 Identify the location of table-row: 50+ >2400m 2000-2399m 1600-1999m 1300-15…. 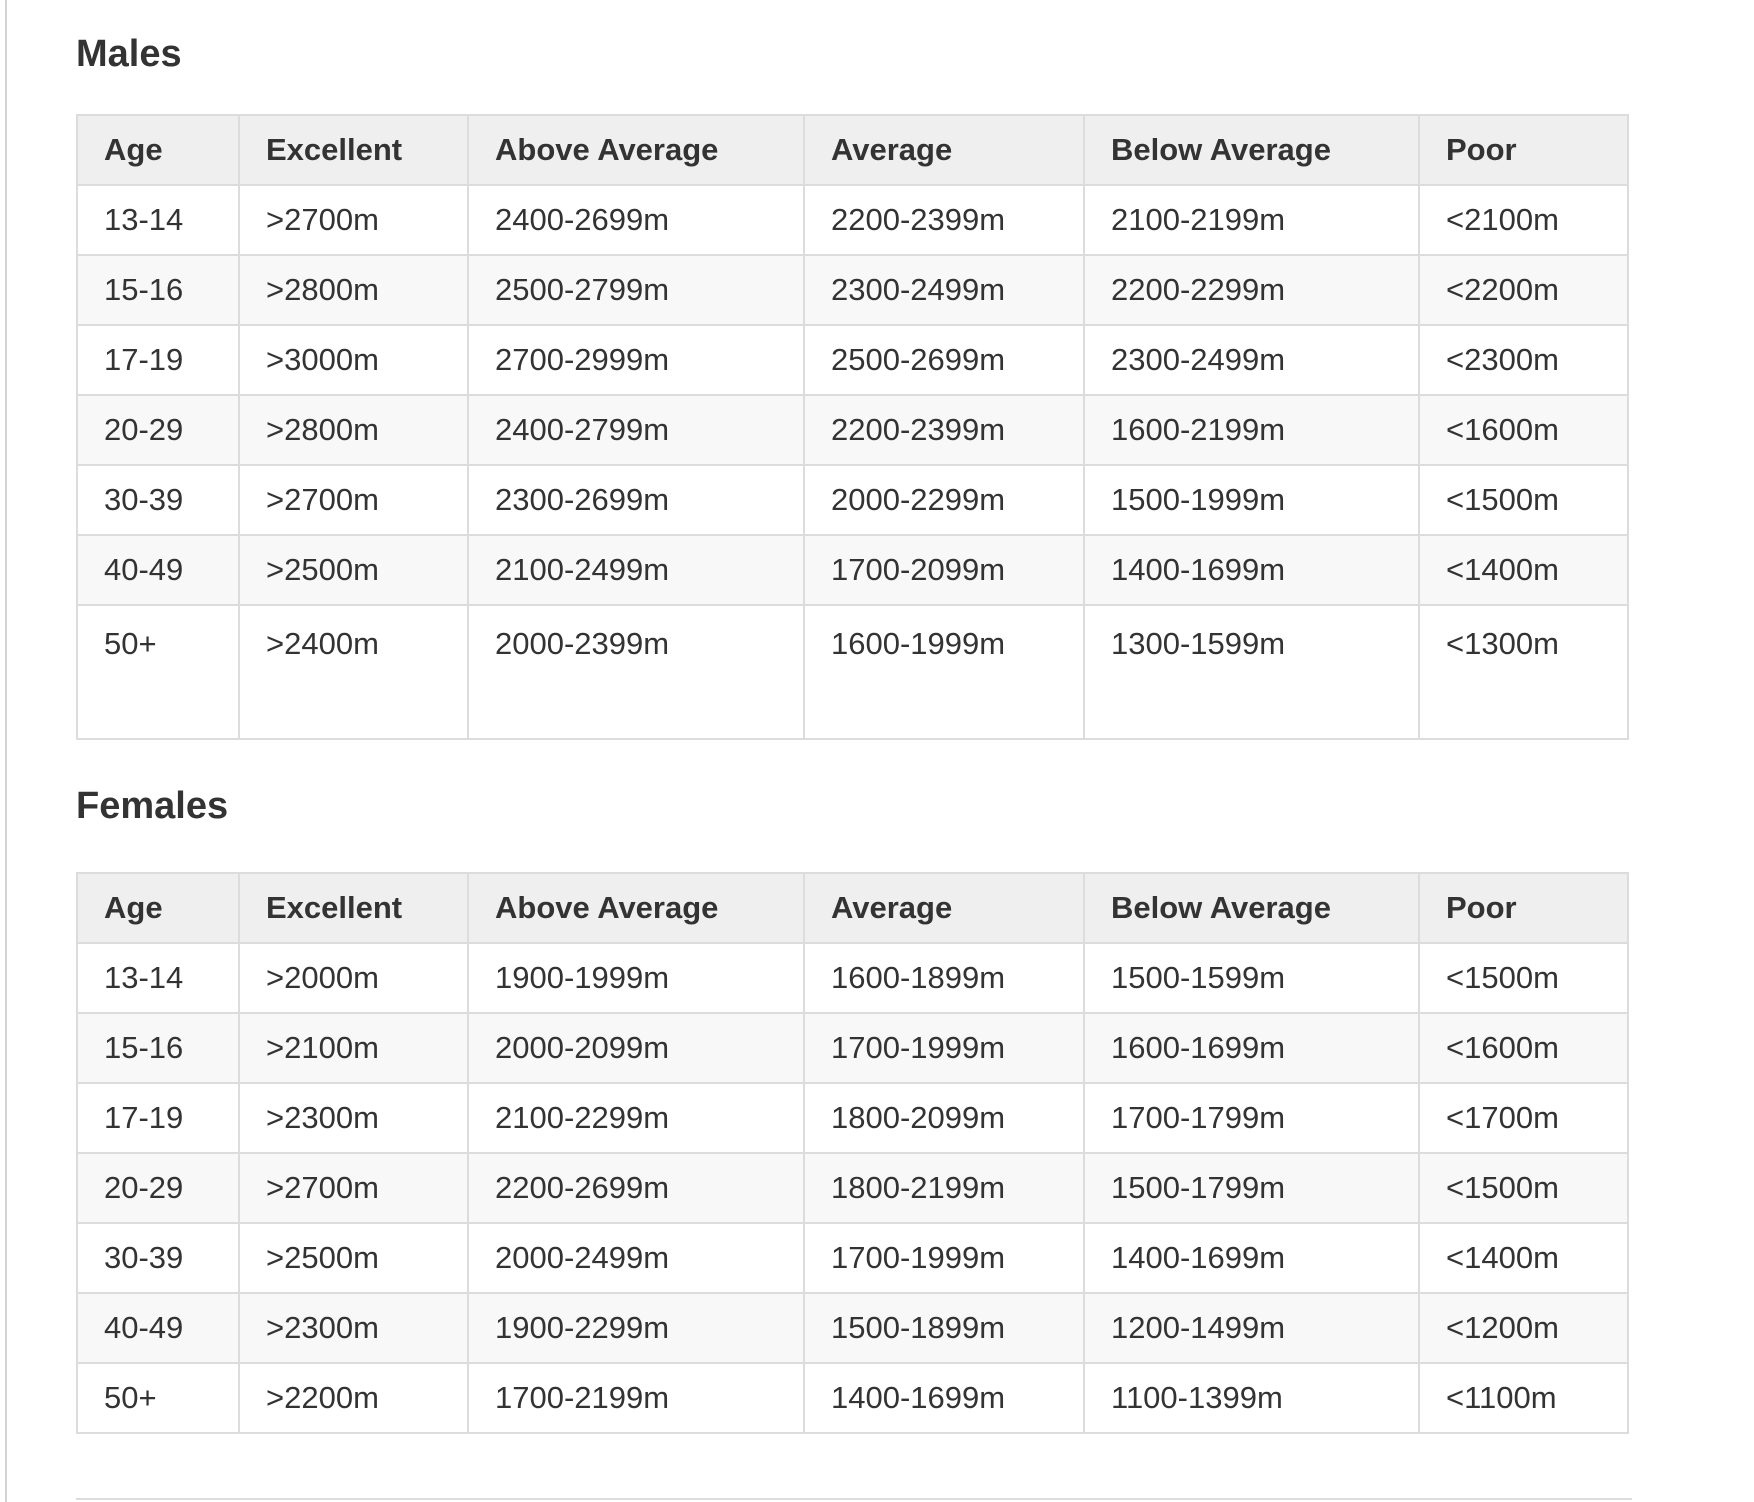
(852, 672).